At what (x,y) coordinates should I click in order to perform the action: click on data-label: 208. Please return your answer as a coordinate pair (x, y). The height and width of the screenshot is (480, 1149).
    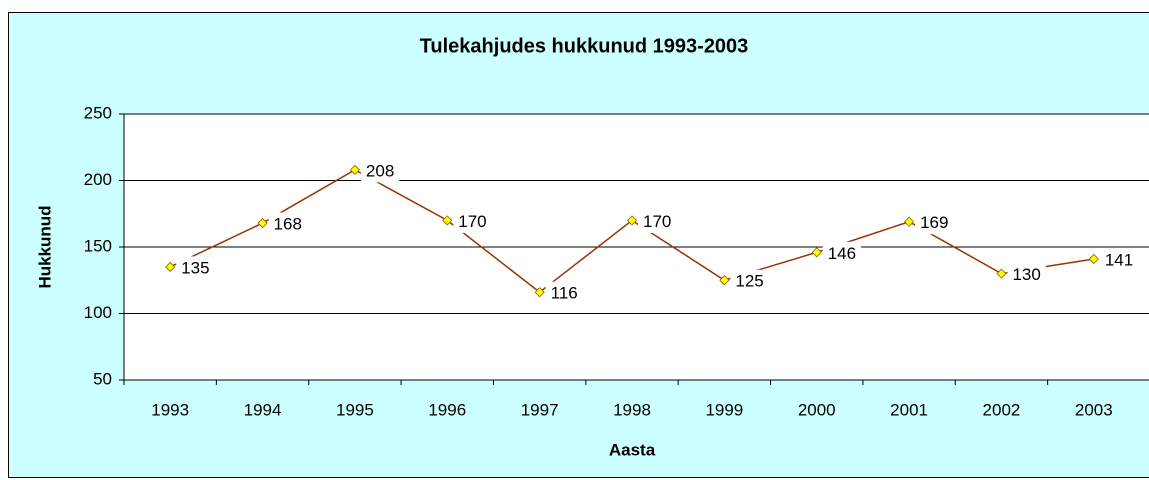
    Looking at the image, I should click on (380, 170).